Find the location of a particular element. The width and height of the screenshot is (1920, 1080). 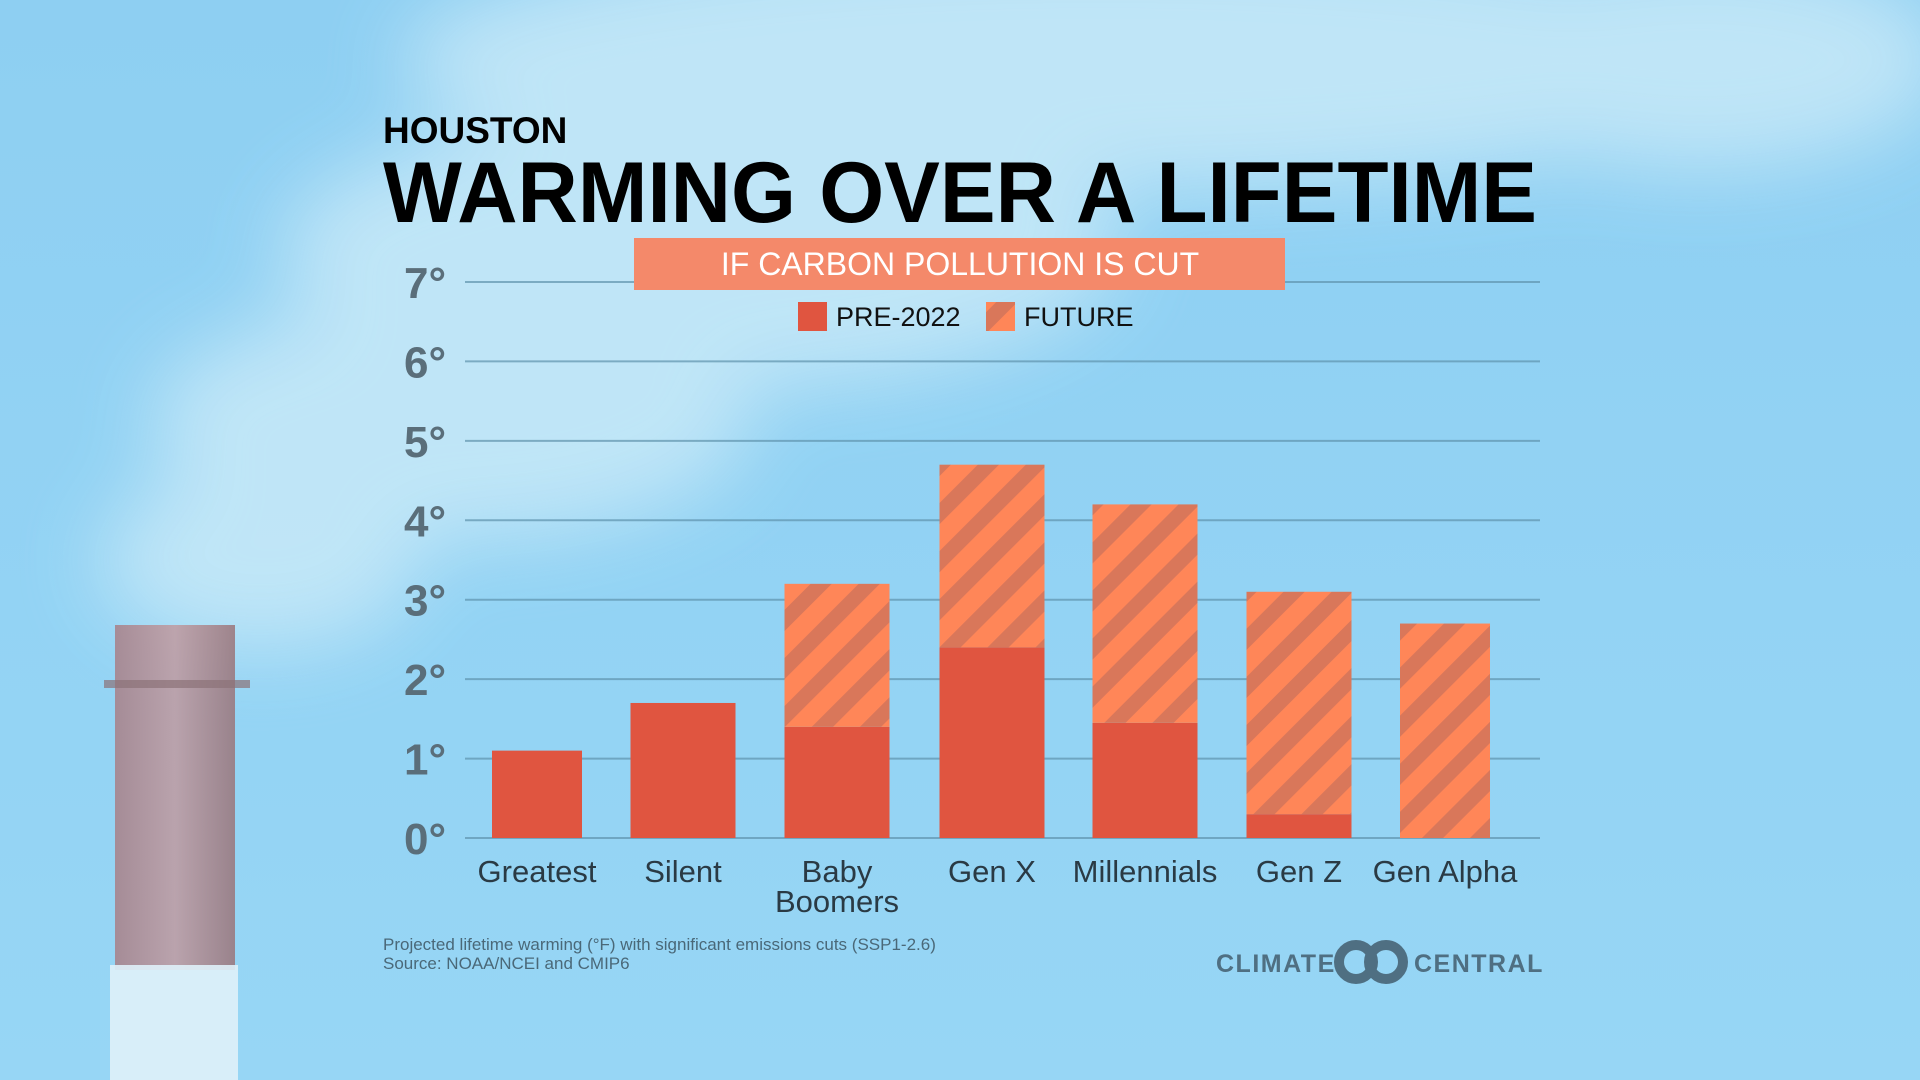

smokestack is located at coordinates (177, 852).